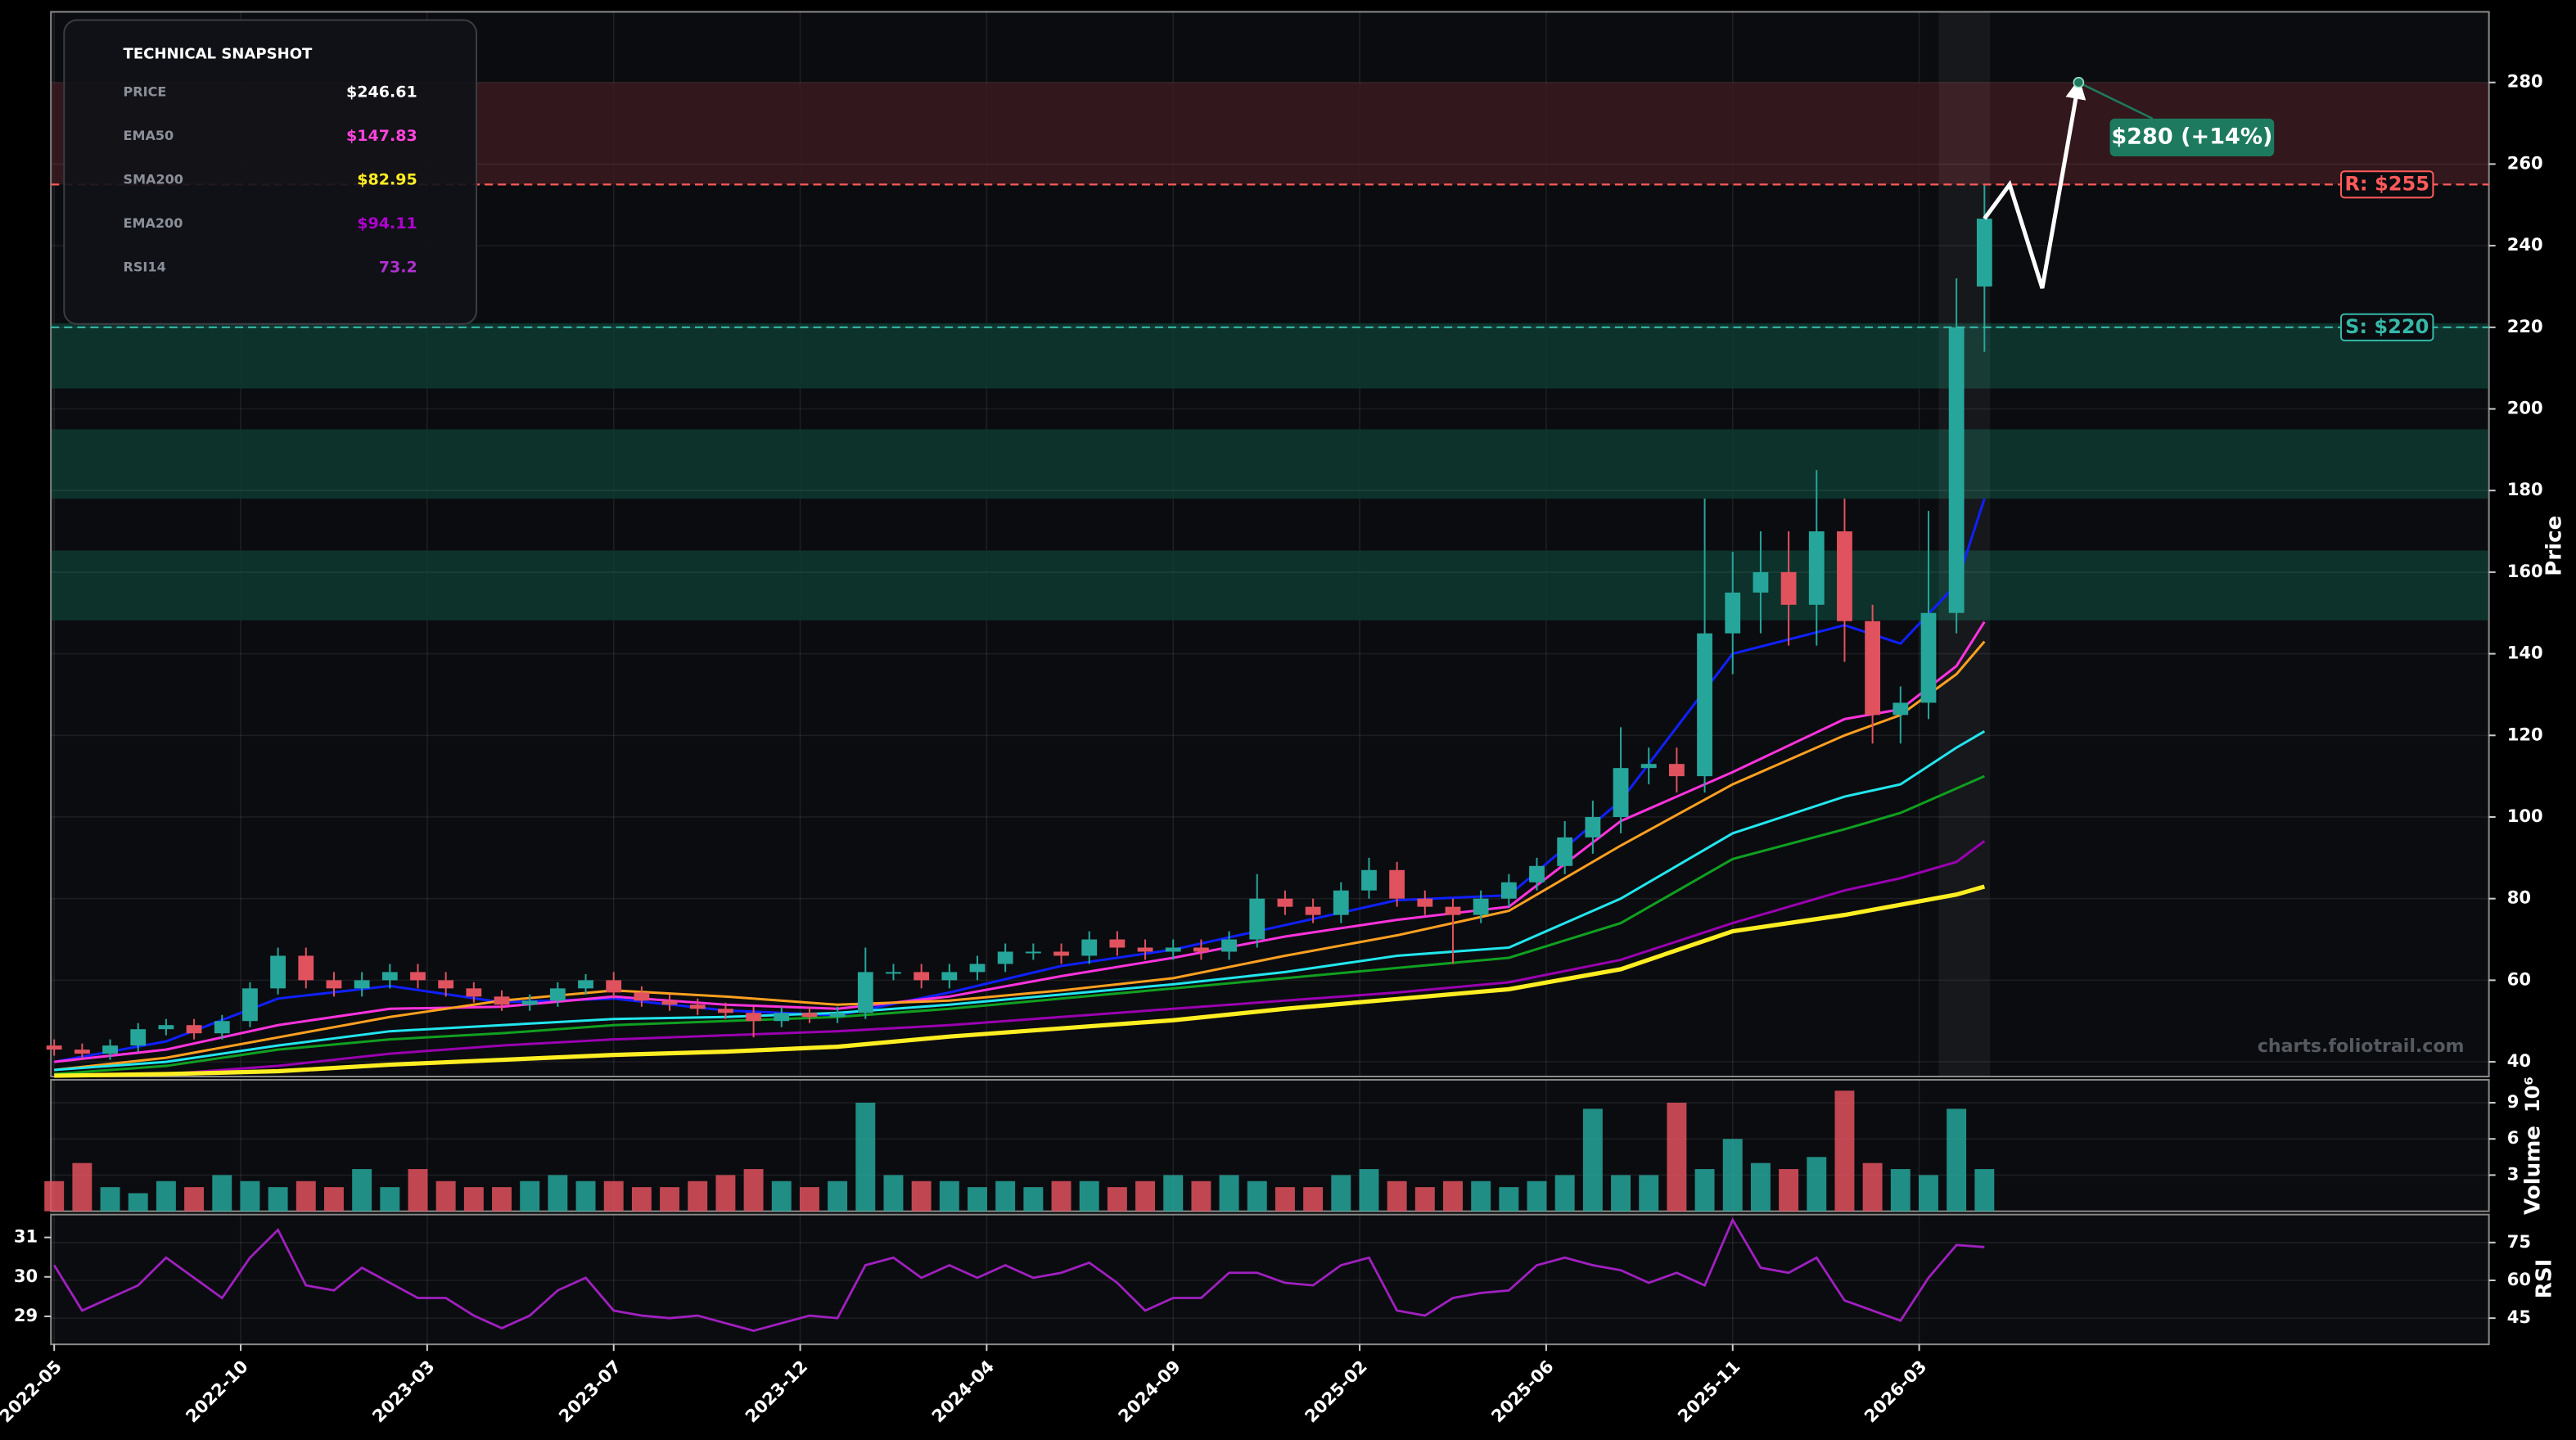 Image resolution: width=2576 pixels, height=1440 pixels. I want to click on target-point, so click(2079, 82).